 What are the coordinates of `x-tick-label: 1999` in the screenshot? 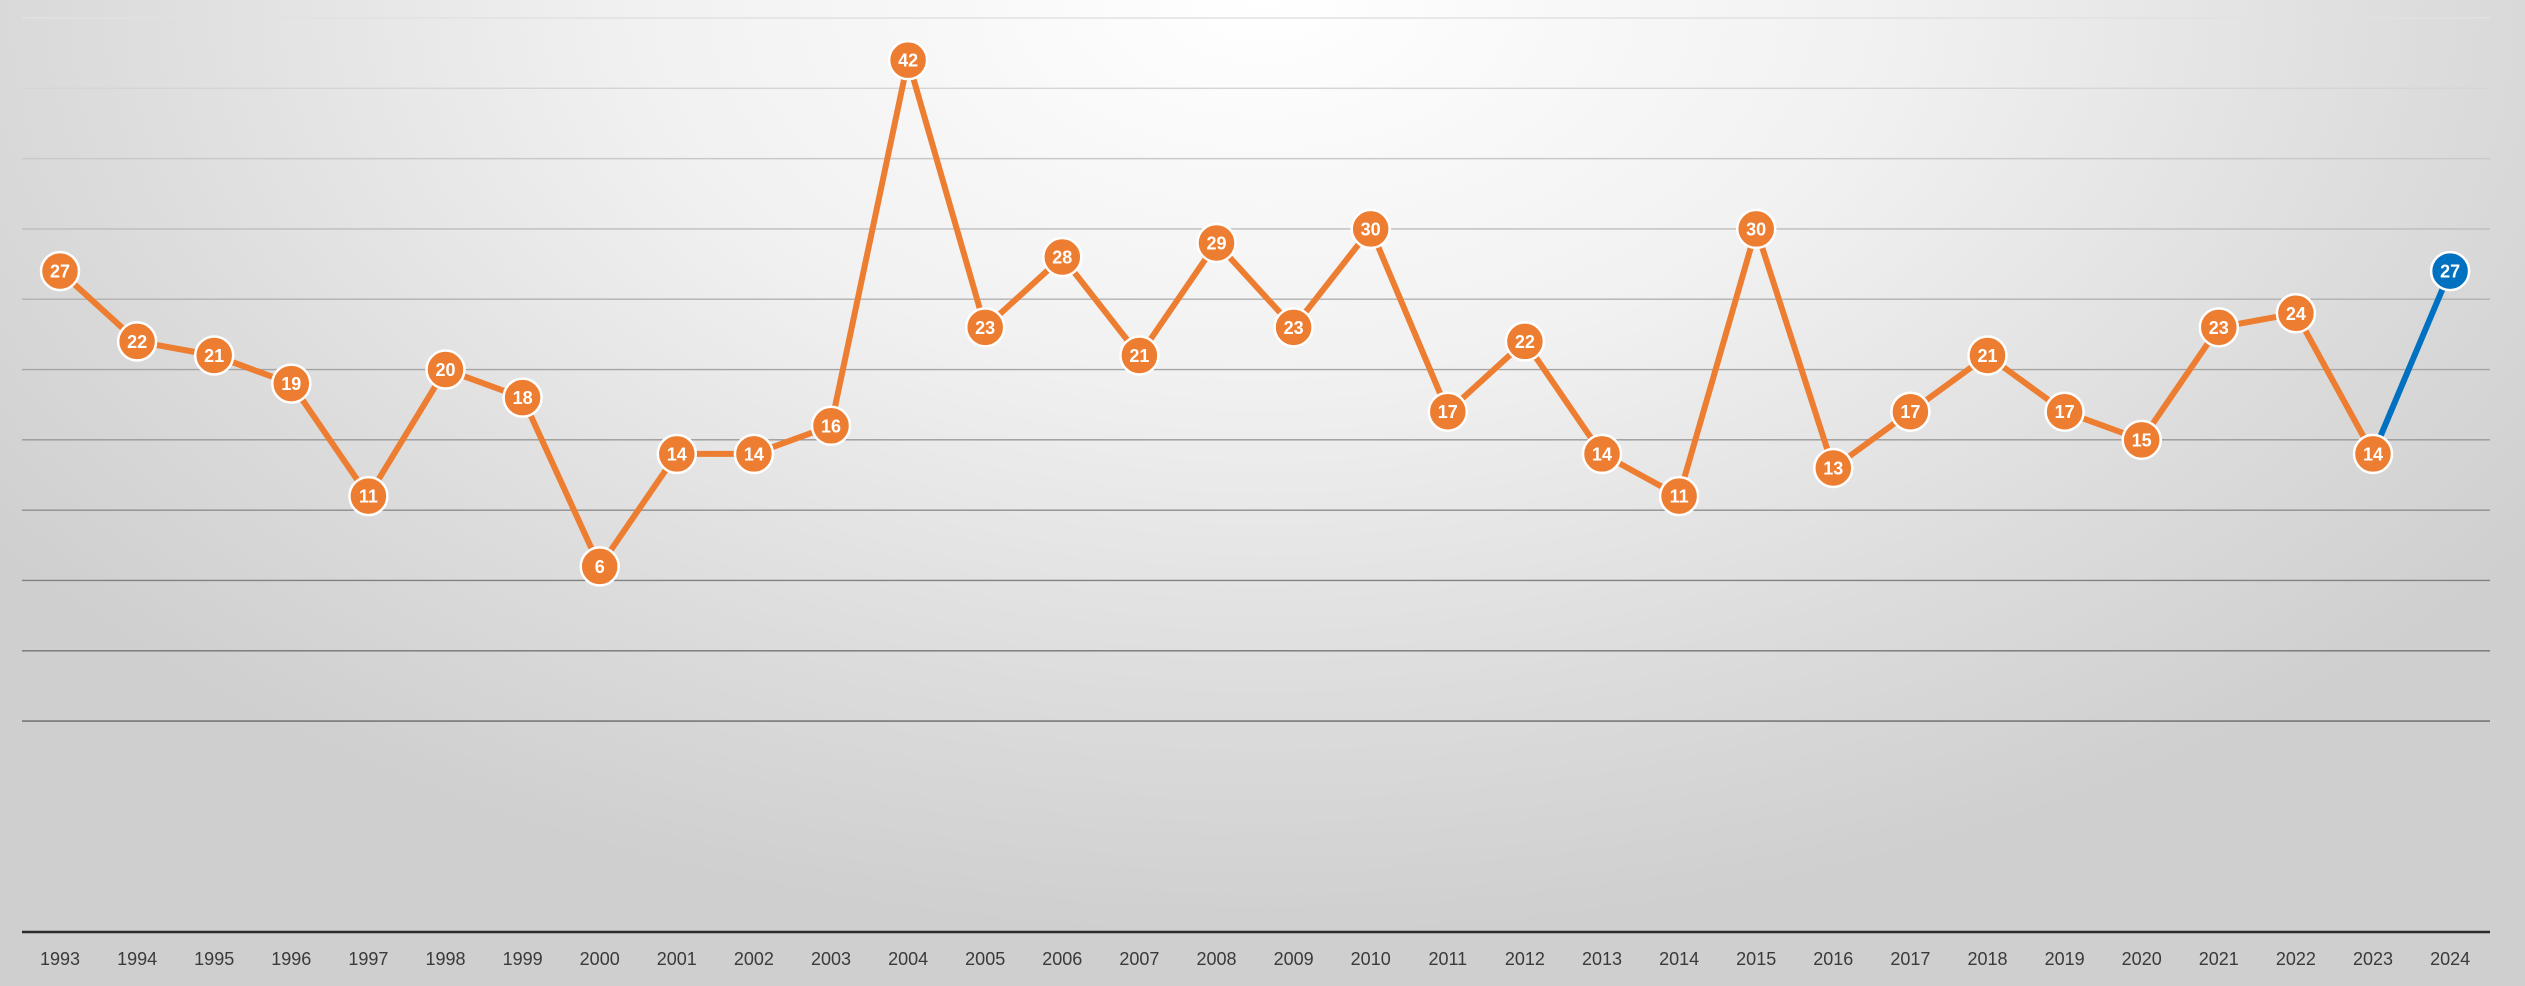 It's located at (523, 959).